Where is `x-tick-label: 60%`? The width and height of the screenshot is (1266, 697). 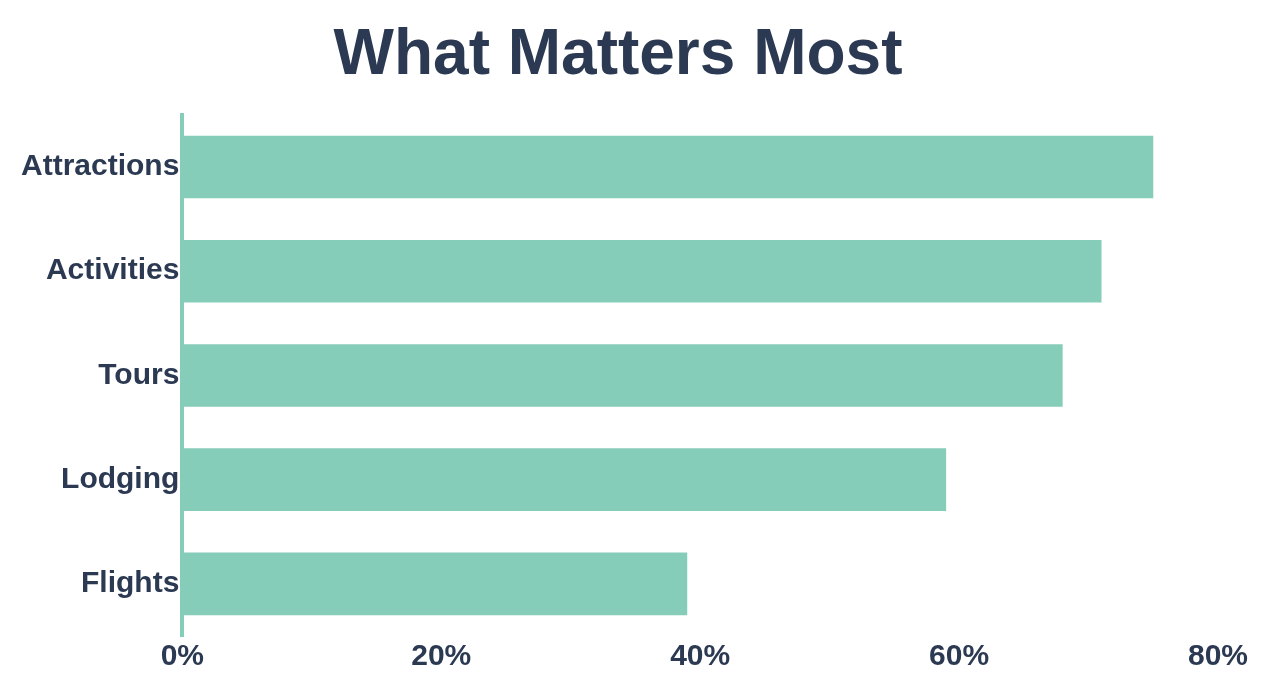
x-tick-label: 60% is located at coordinates (959, 655).